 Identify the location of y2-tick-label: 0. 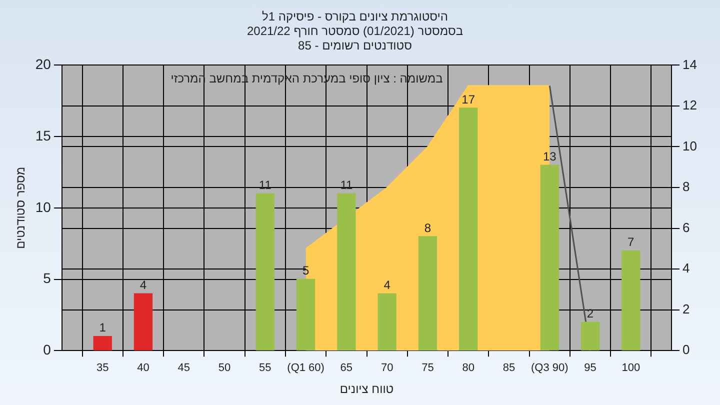
(686, 350).